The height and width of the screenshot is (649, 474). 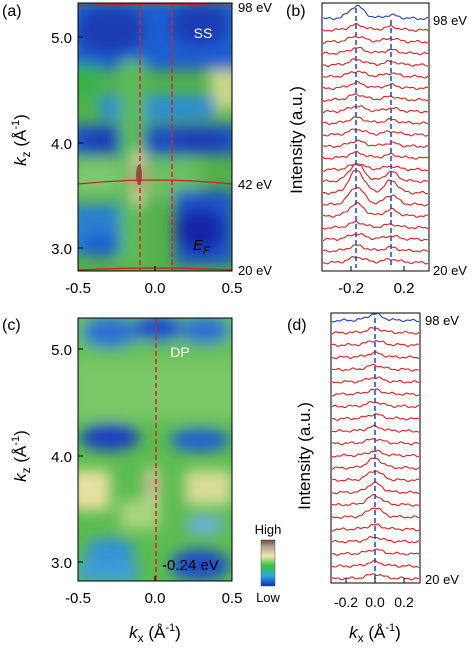 I want to click on panel-c-ytick-4: 4.0, so click(x=61, y=457).